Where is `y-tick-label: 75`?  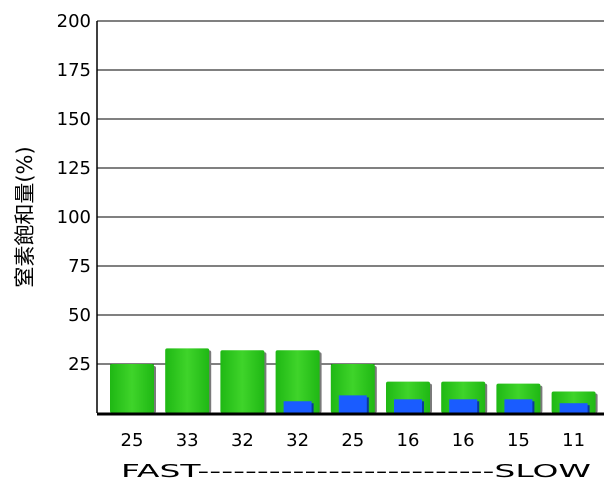
y-tick-label: 75 is located at coordinates (79, 266).